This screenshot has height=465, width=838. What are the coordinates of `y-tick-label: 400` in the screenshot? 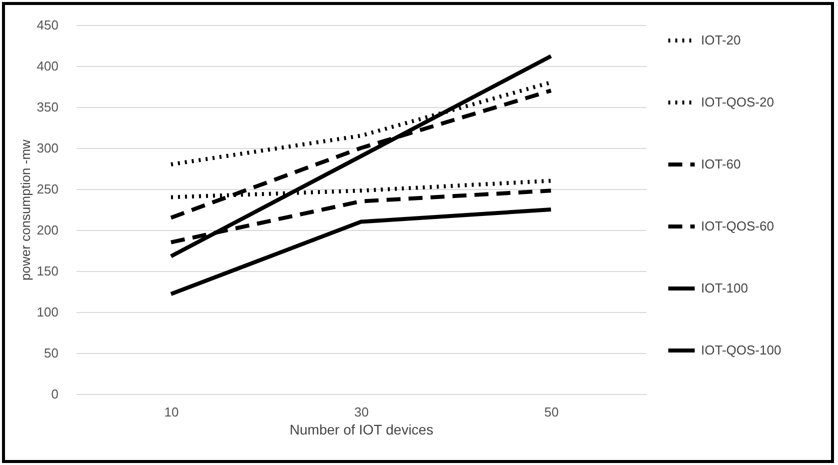 It's located at (47, 66).